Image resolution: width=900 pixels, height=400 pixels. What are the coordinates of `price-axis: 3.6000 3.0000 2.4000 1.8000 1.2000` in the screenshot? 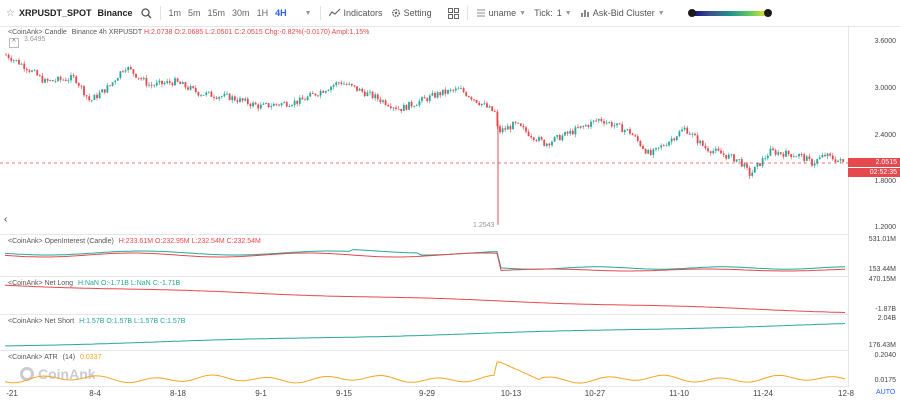 It's located at (874, 131).